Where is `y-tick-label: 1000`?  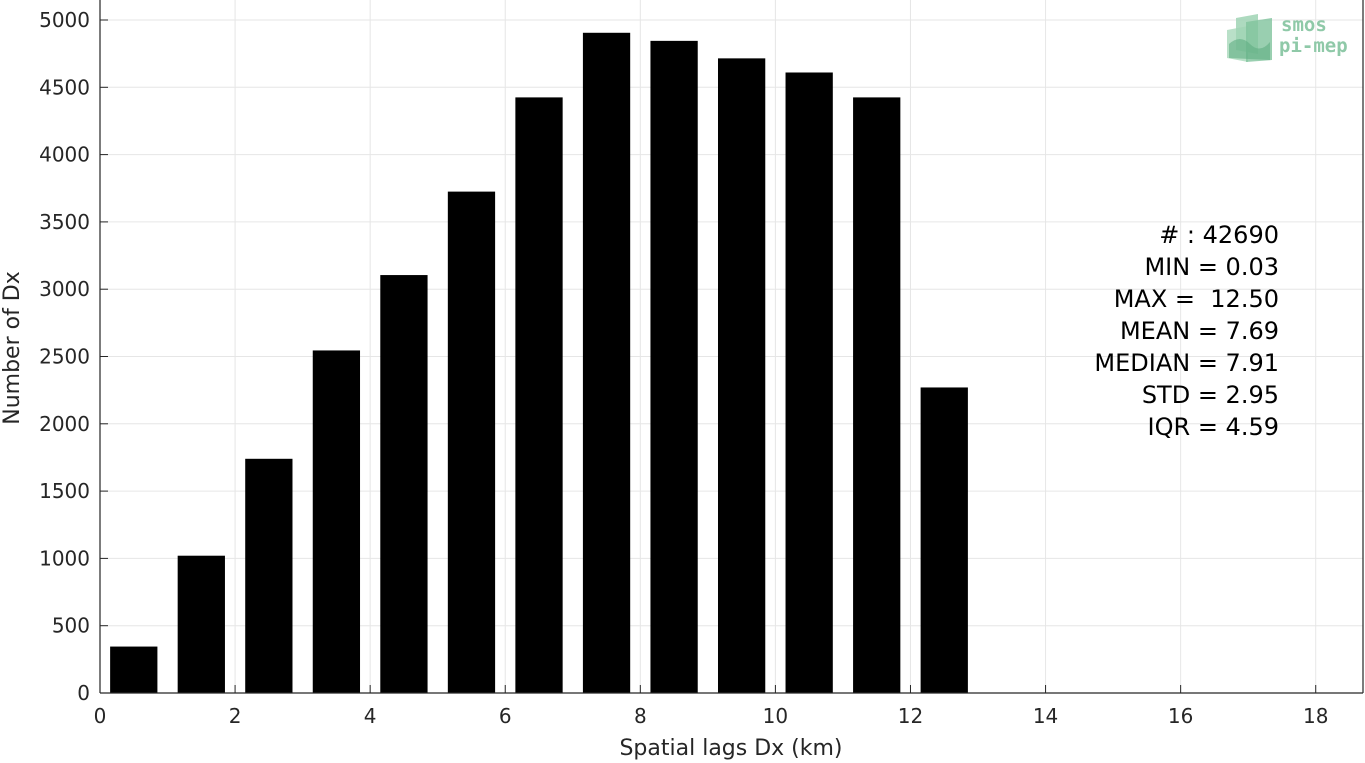 y-tick-label: 1000 is located at coordinates (64, 558).